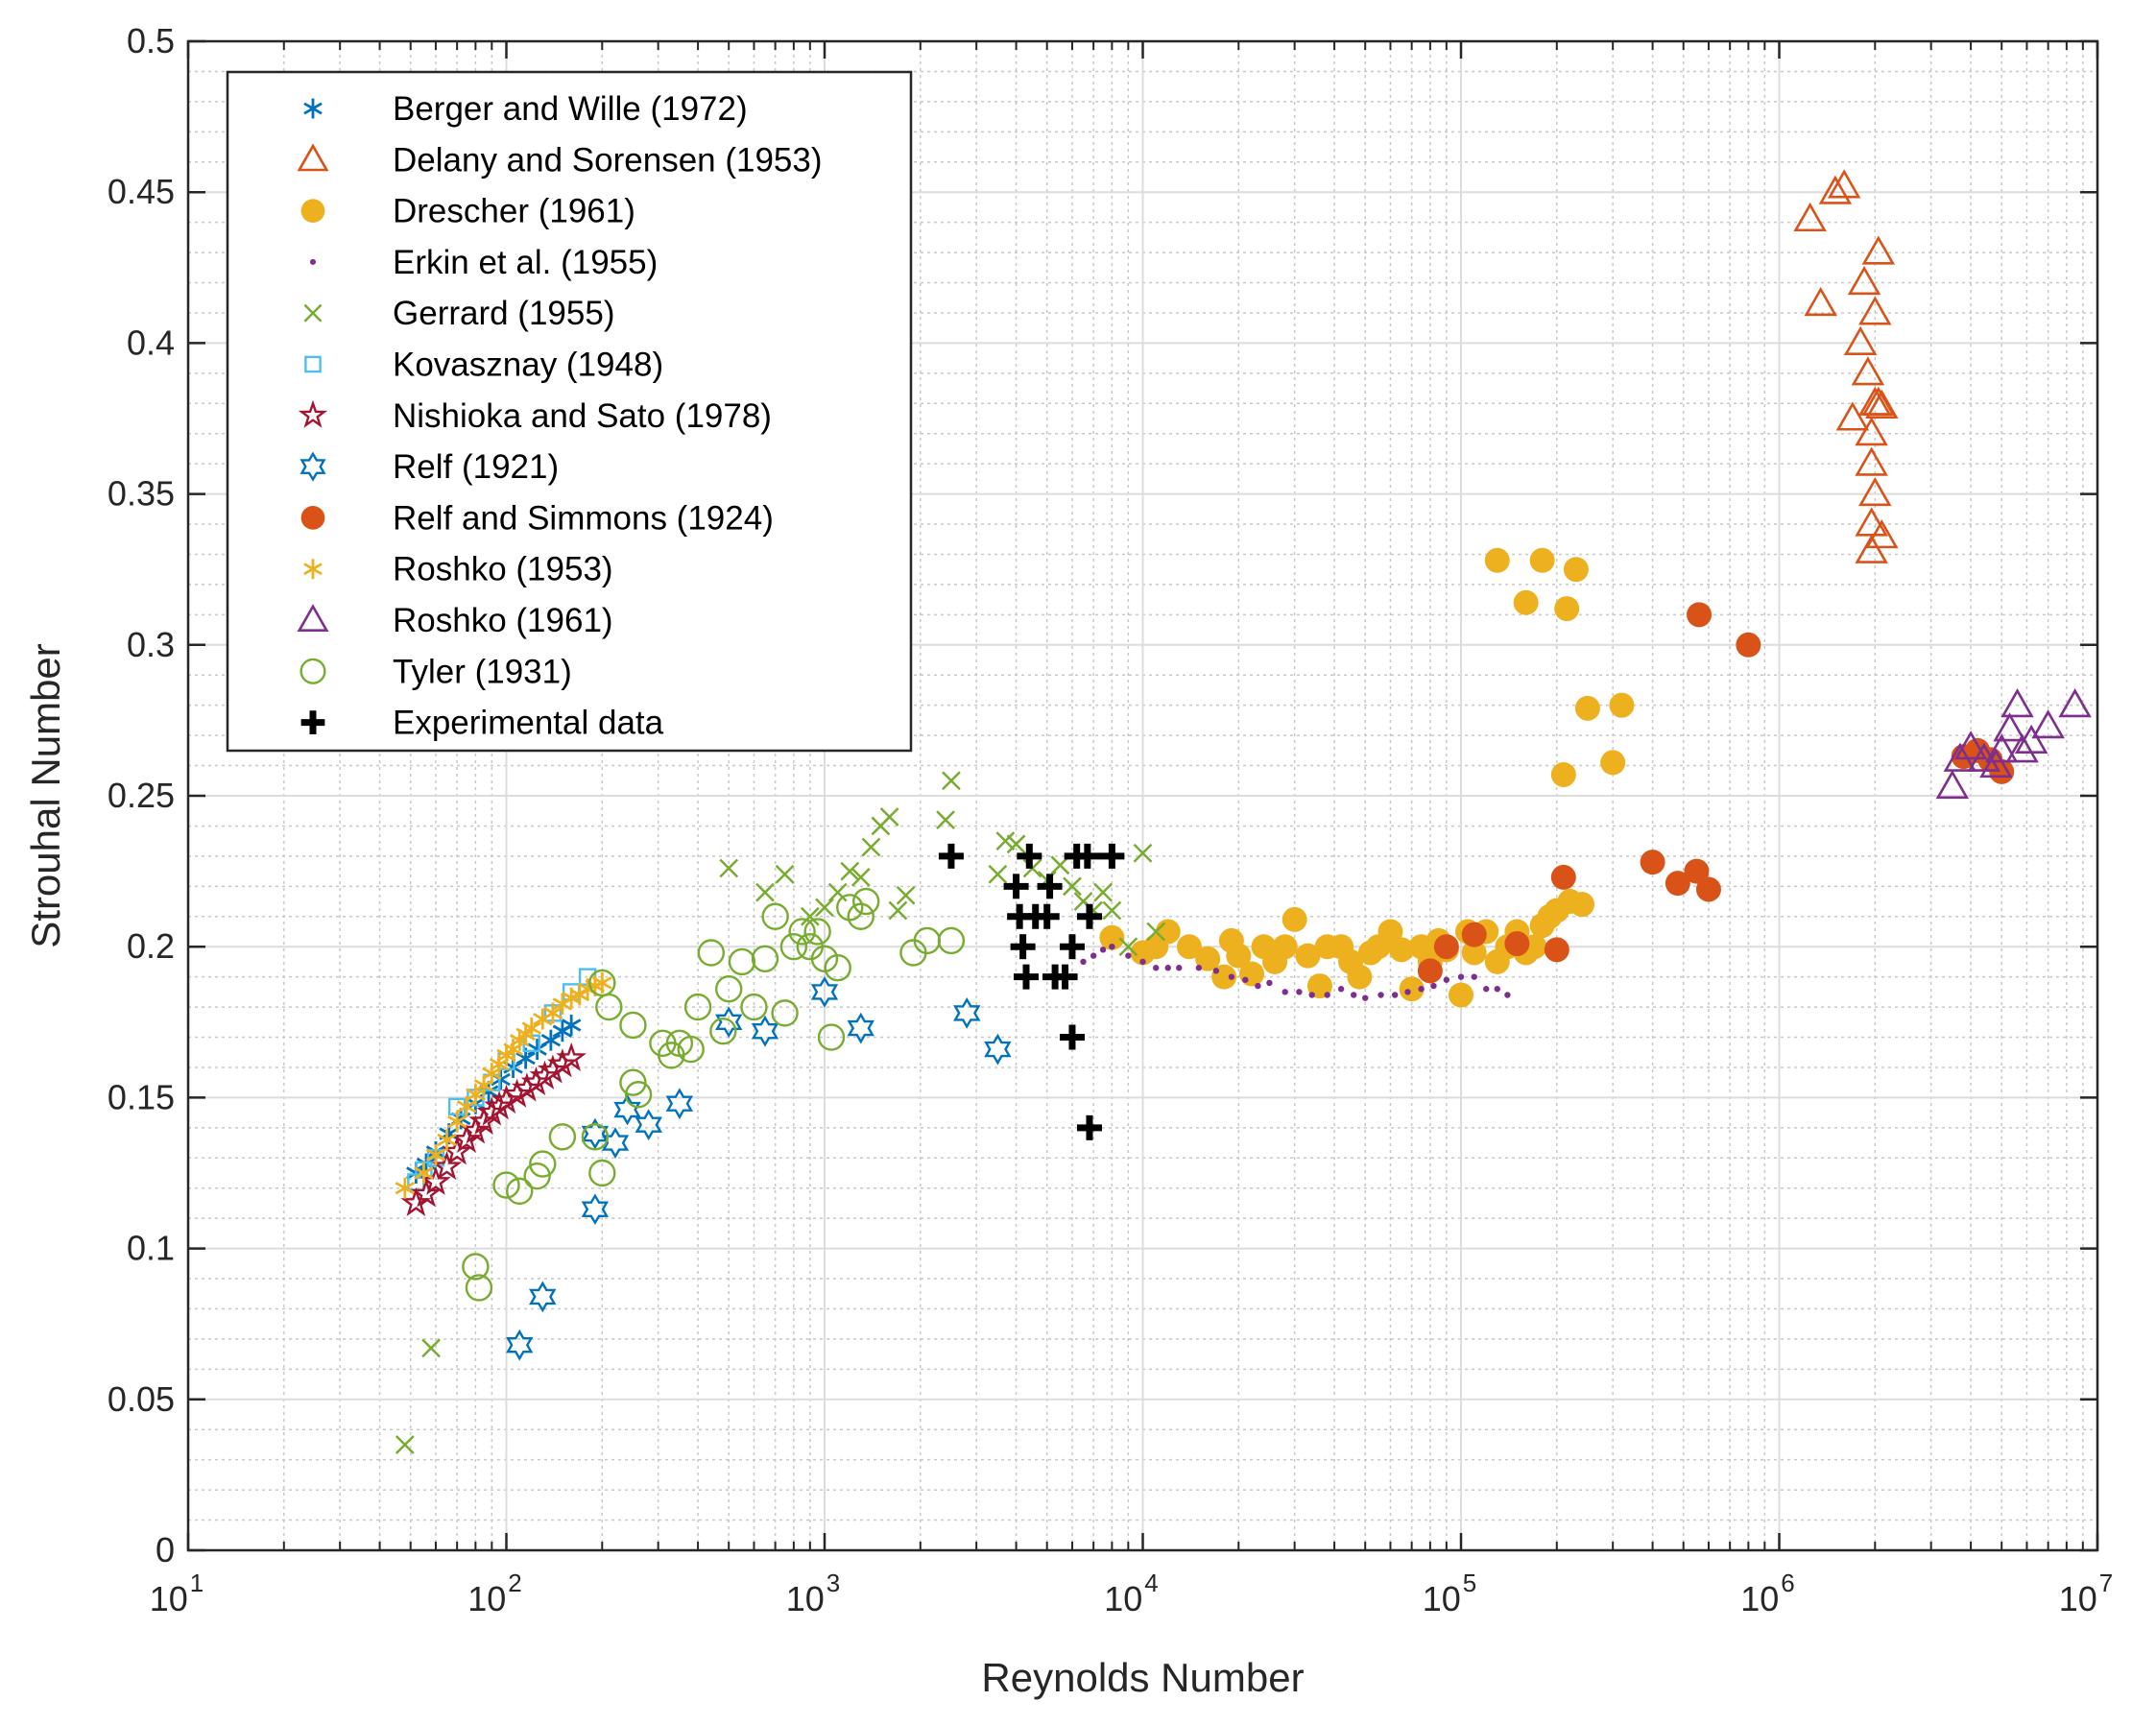  Describe the element at coordinates (151, 644) in the screenshot. I see `y-tick-label: 0.3` at that location.